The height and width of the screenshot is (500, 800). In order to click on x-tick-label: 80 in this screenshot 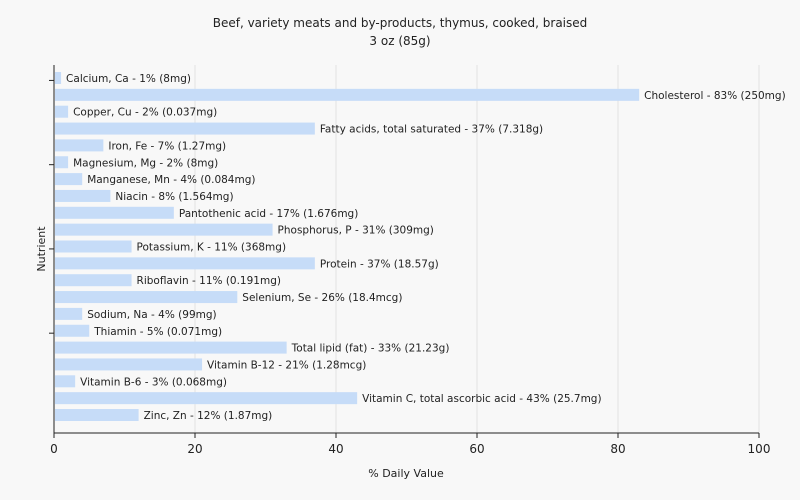, I will do `click(617, 449)`.